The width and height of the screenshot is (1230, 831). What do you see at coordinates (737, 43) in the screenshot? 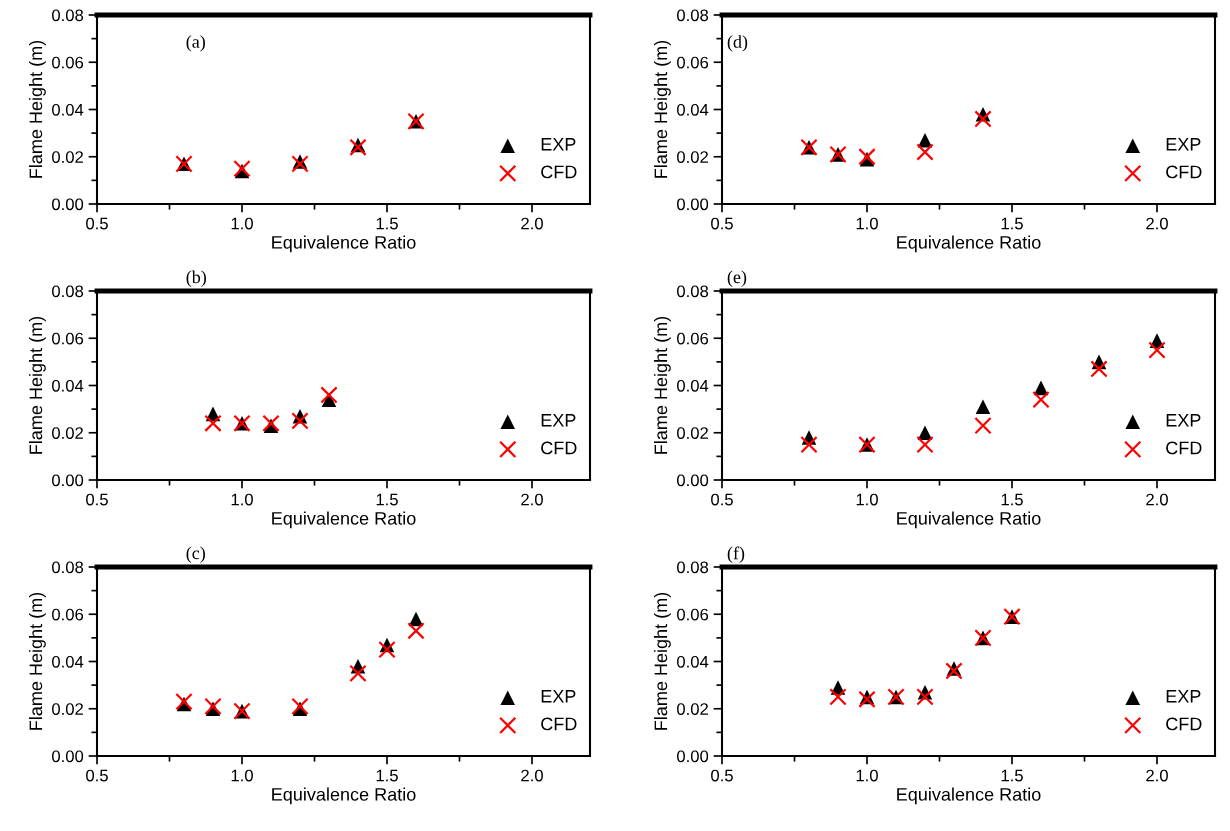
I see `annotation: (d)` at bounding box center [737, 43].